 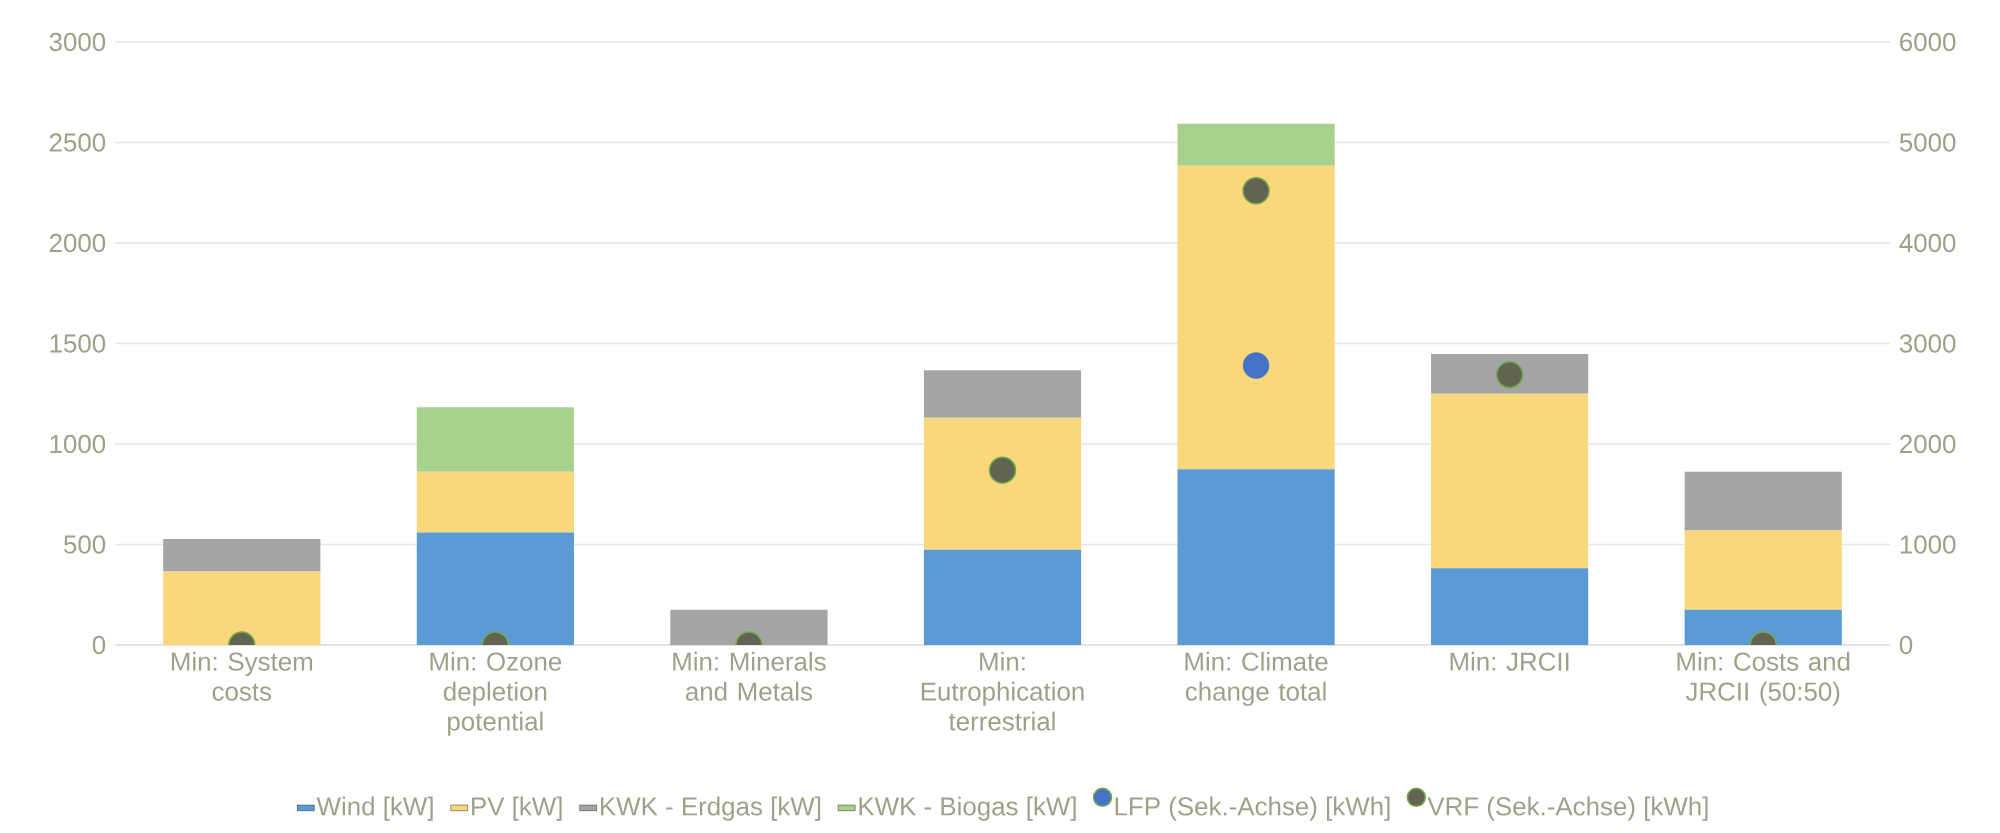 I want to click on y2-tick-label: 4000, so click(x=1927, y=243).